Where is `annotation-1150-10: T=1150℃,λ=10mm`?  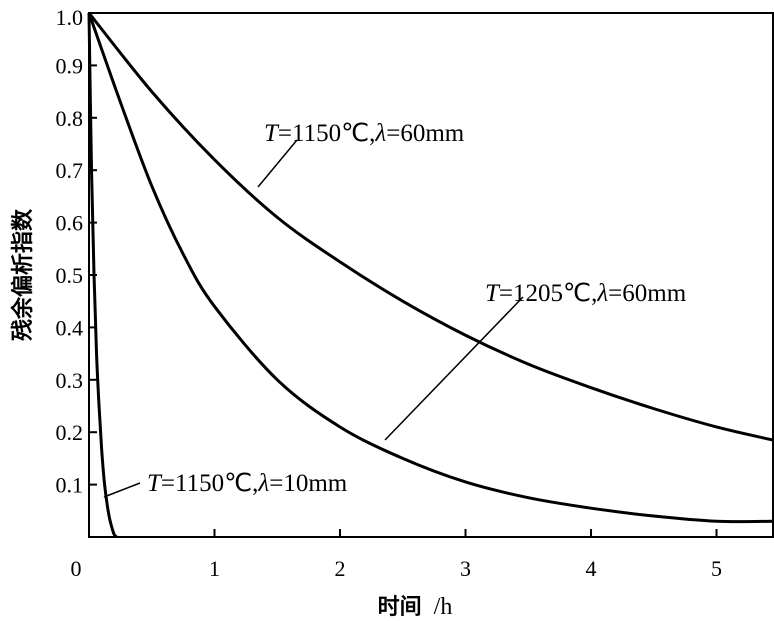
annotation-1150-10: T=1150℃,λ=10mm is located at coordinates (247, 483).